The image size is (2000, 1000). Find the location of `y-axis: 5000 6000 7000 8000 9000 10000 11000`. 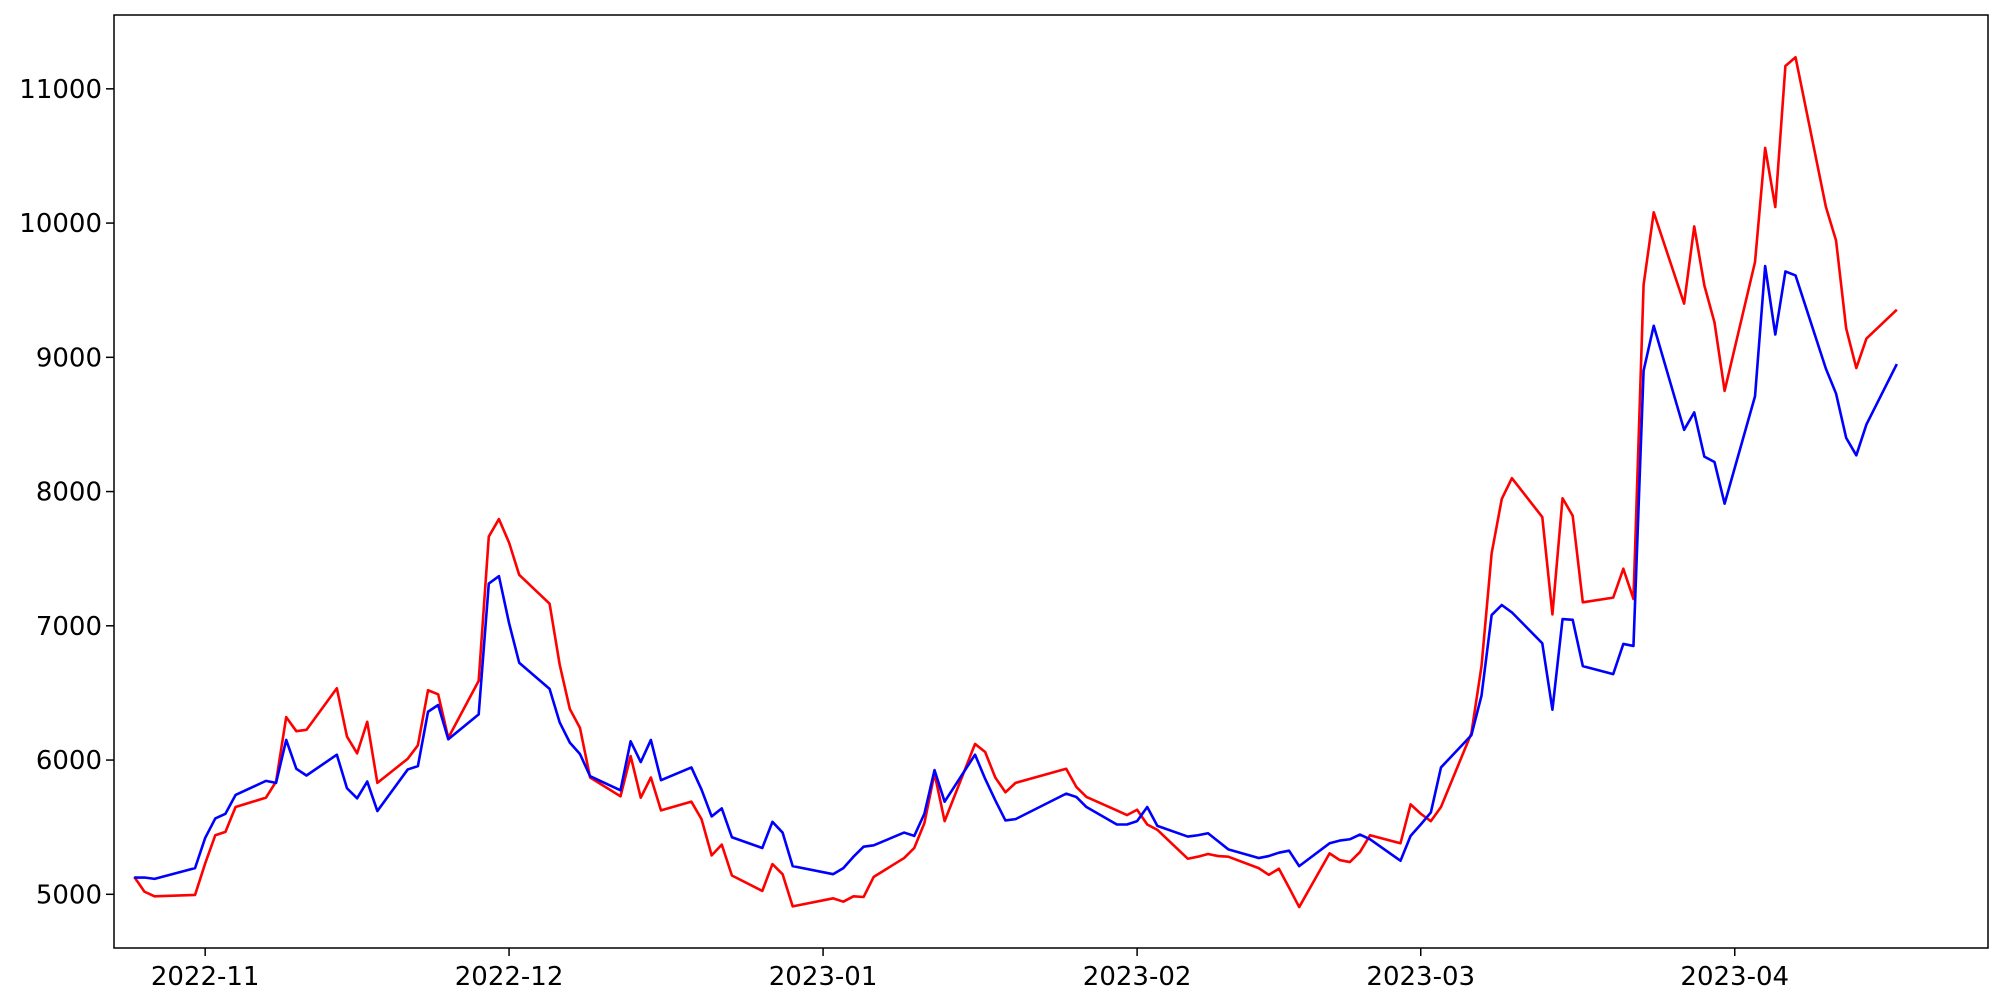

y-axis: 5000 6000 7000 8000 9000 10000 11000 is located at coordinates (66, 492).